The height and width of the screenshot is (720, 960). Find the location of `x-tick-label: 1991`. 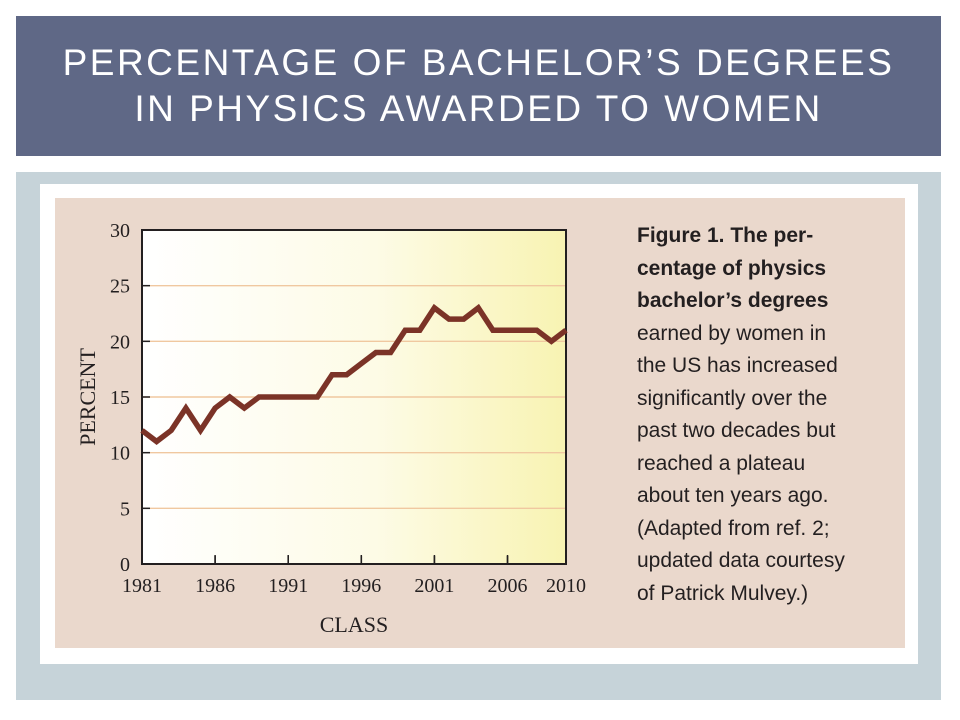

x-tick-label: 1991 is located at coordinates (288, 586).